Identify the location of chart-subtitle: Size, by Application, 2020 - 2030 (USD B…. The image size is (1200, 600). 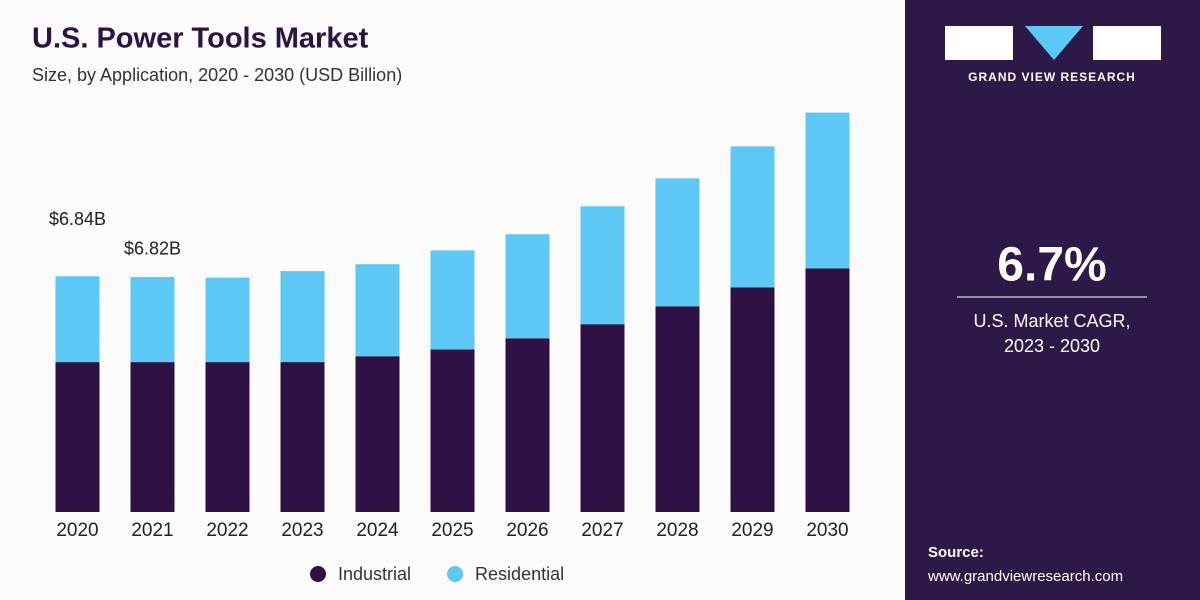
(217, 75).